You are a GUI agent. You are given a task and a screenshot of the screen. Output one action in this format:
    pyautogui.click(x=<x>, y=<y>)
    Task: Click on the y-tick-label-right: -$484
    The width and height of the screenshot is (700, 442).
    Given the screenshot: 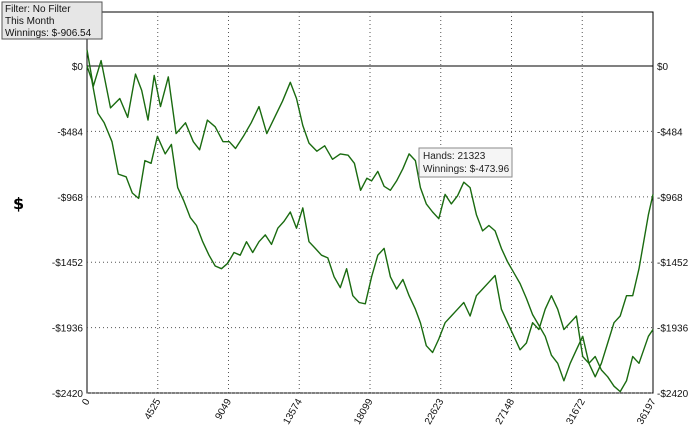 What is the action you would take?
    pyautogui.click(x=670, y=132)
    